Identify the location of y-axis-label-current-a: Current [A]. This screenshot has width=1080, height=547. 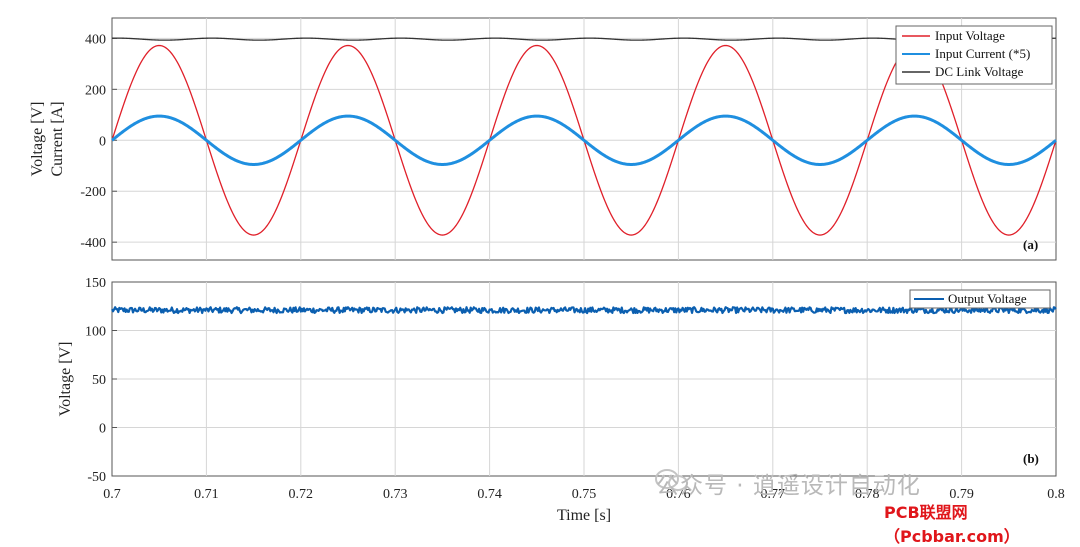
(57, 138).